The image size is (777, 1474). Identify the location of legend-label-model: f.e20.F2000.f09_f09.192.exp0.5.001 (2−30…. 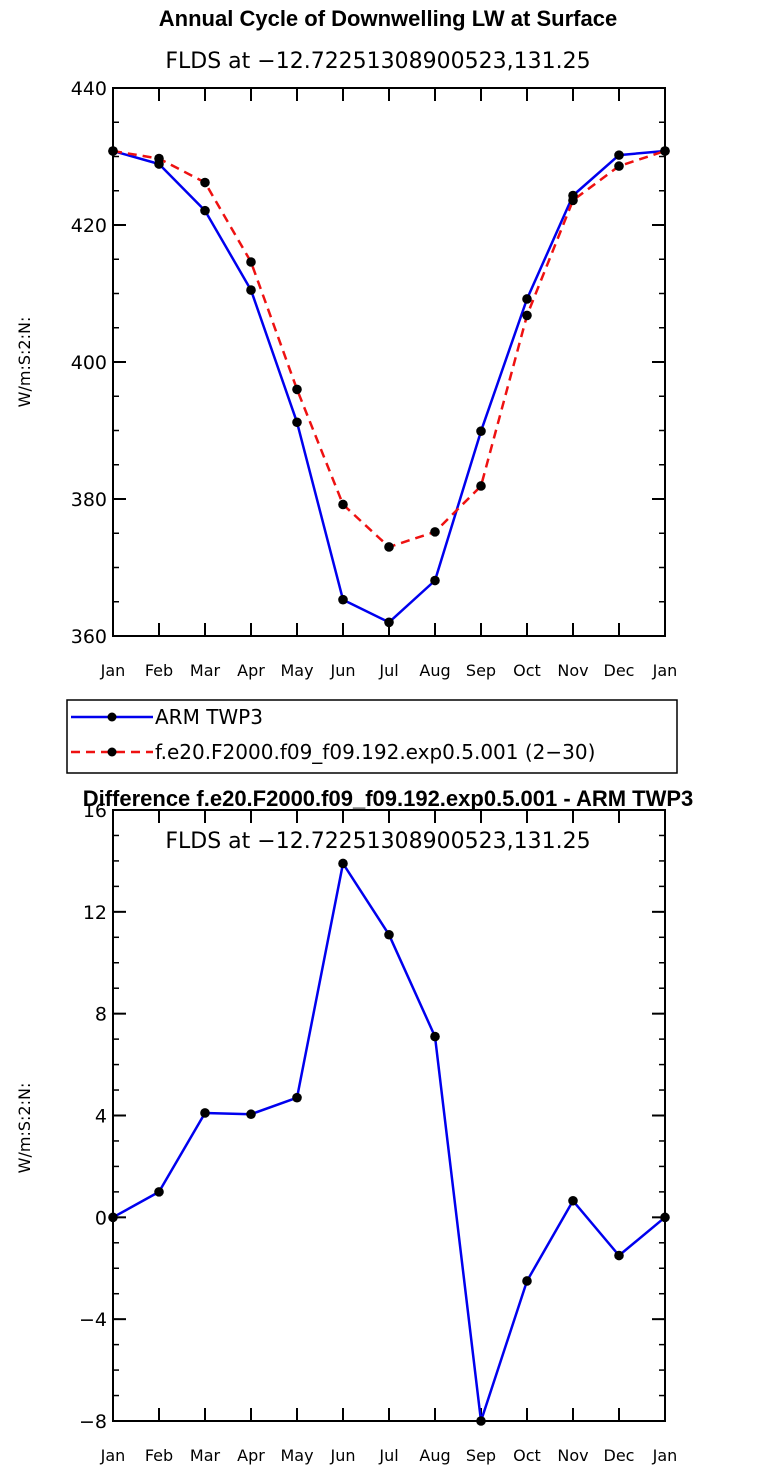
(375, 752).